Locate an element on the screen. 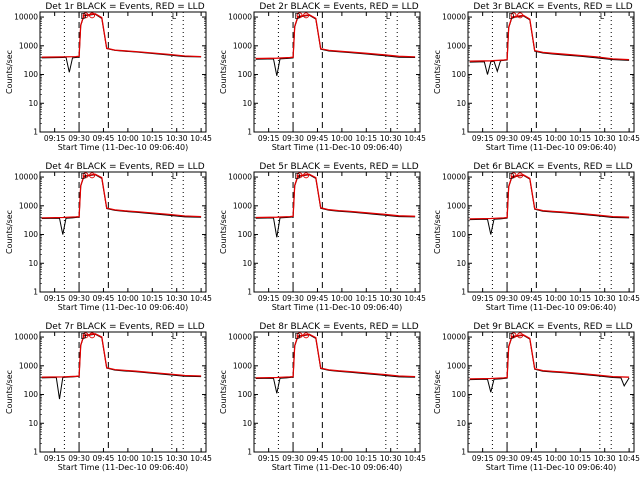 This screenshot has height=480, width=640. panel-title: Det 8r BLACK = Events, RED = LLD is located at coordinates (338, 327).